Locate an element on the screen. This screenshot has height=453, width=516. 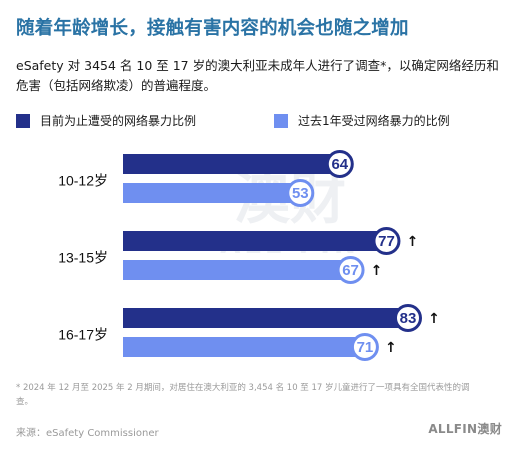
data-label: 53 is located at coordinates (300, 193).